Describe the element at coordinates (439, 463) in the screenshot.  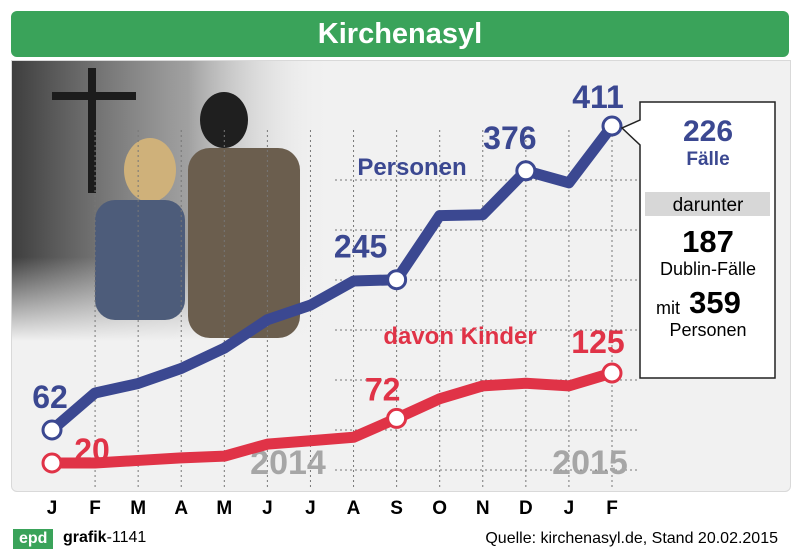
I see `year-labels: 2014 2015` at that location.